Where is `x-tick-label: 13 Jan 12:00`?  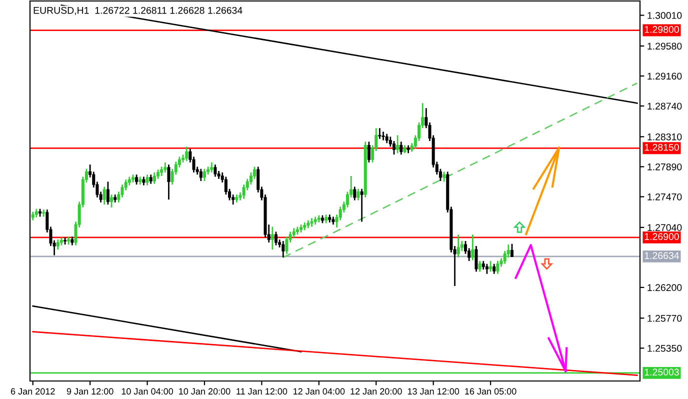
x-tick-label: 13 Jan 12:00 is located at coordinates (434, 391).